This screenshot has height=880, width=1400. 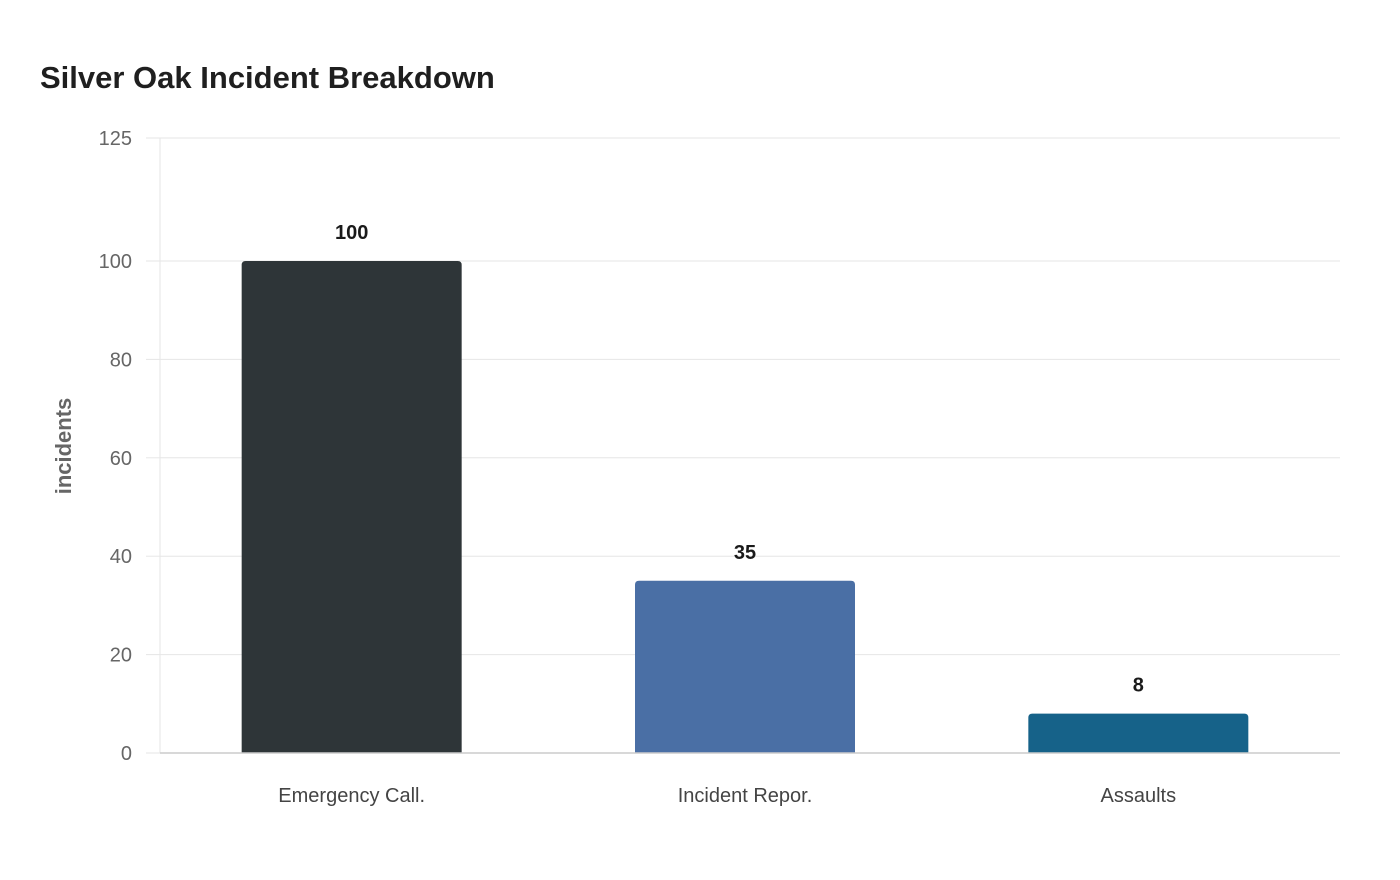 What do you see at coordinates (1139, 796) in the screenshot?
I see `x-tick-label: Assaults` at bounding box center [1139, 796].